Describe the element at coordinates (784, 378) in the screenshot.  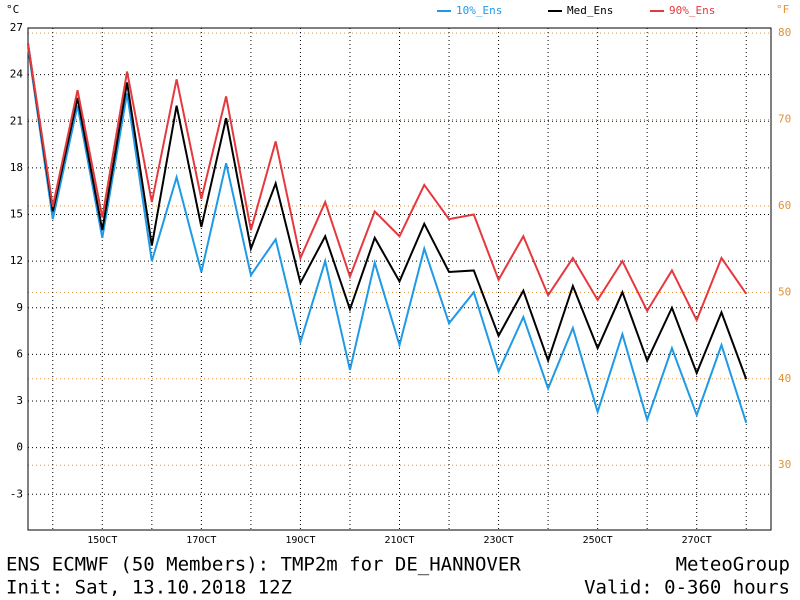
I see `y2-tick-label: 40` at that location.